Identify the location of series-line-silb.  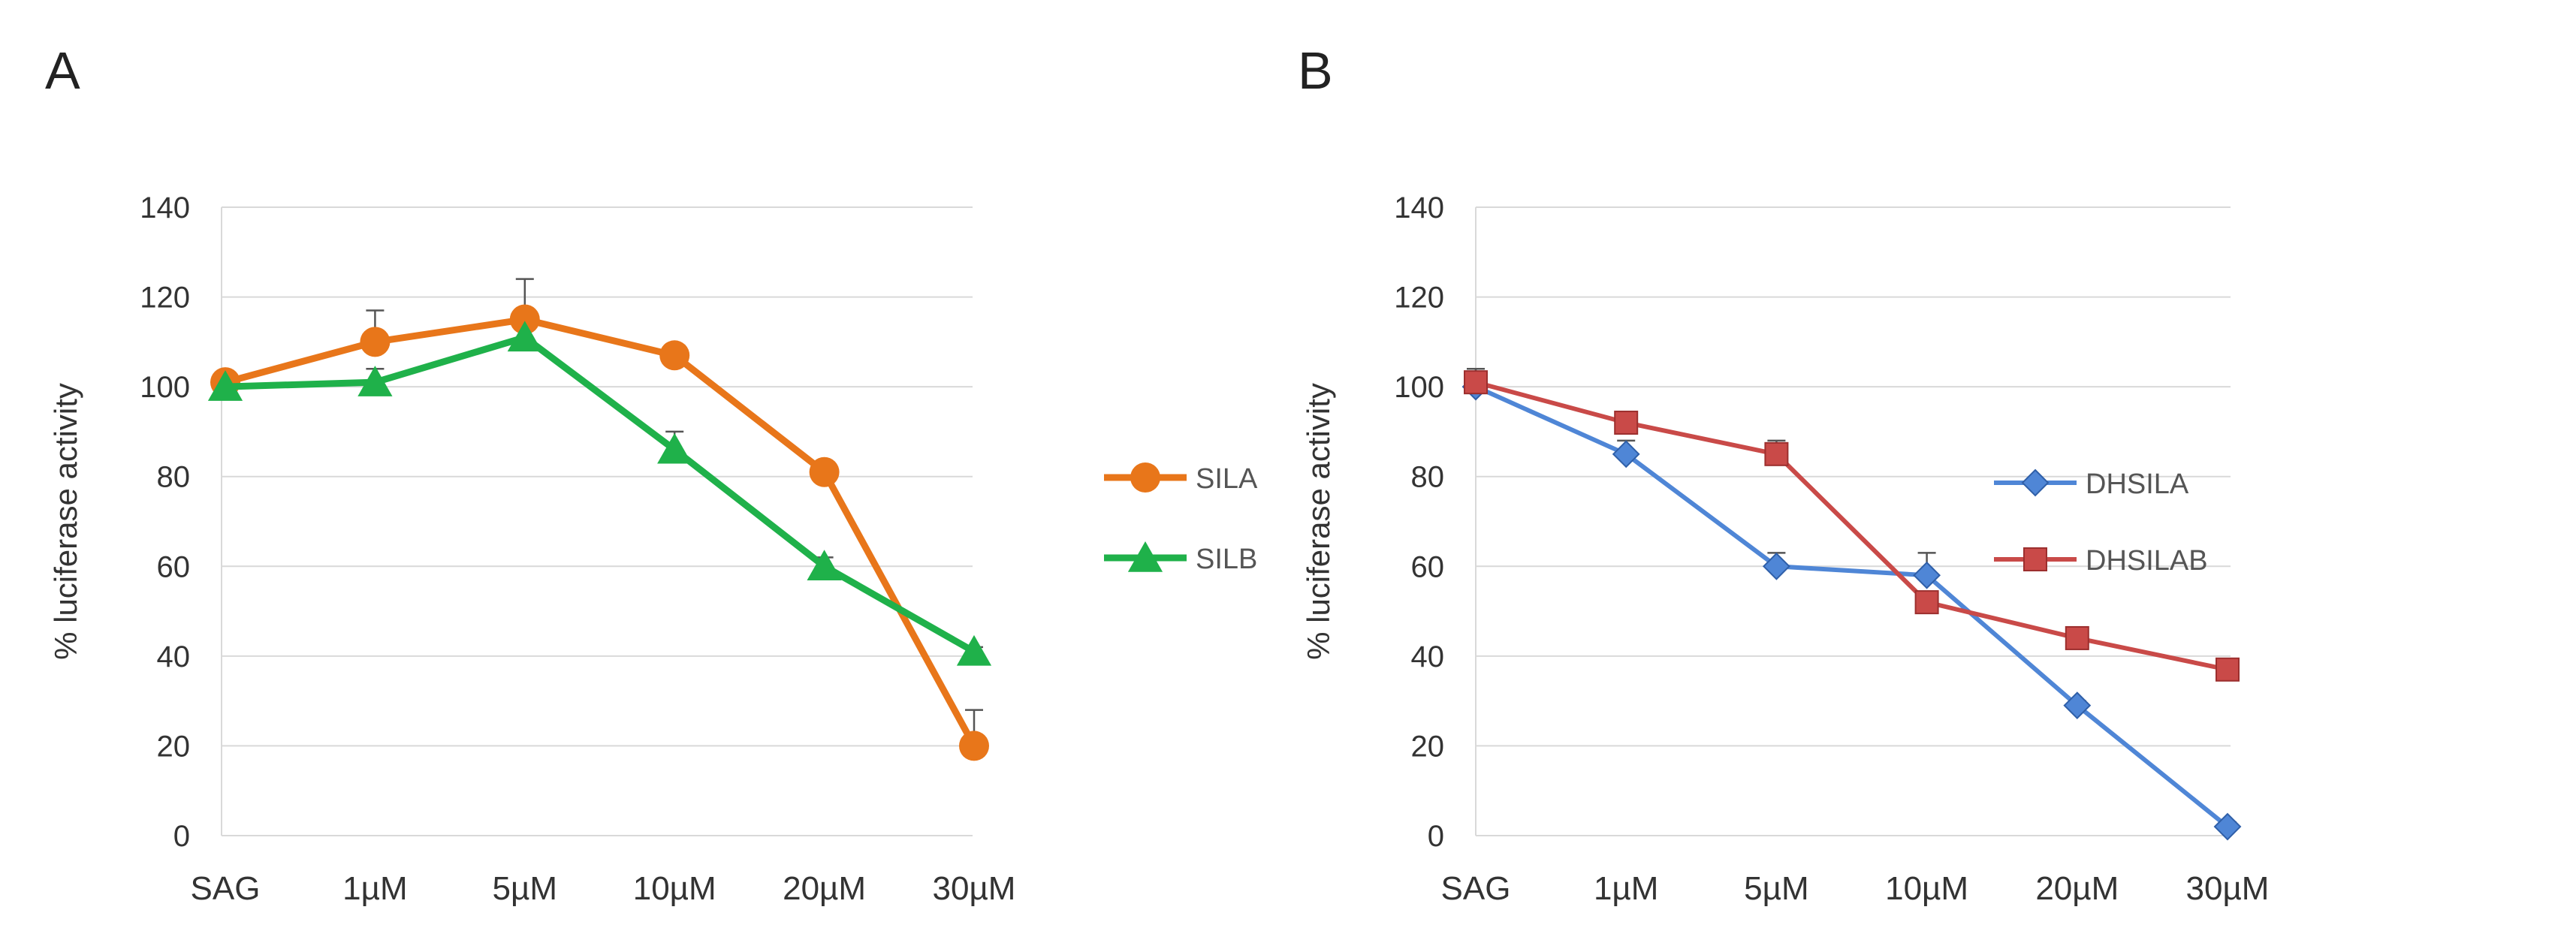
(600, 494).